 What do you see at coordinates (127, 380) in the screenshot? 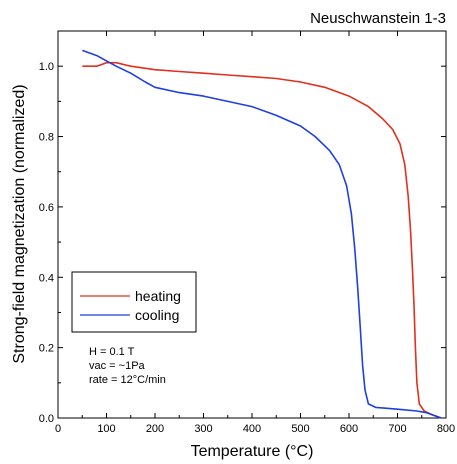
I see `condition-rate: rate = 12°C/min` at bounding box center [127, 380].